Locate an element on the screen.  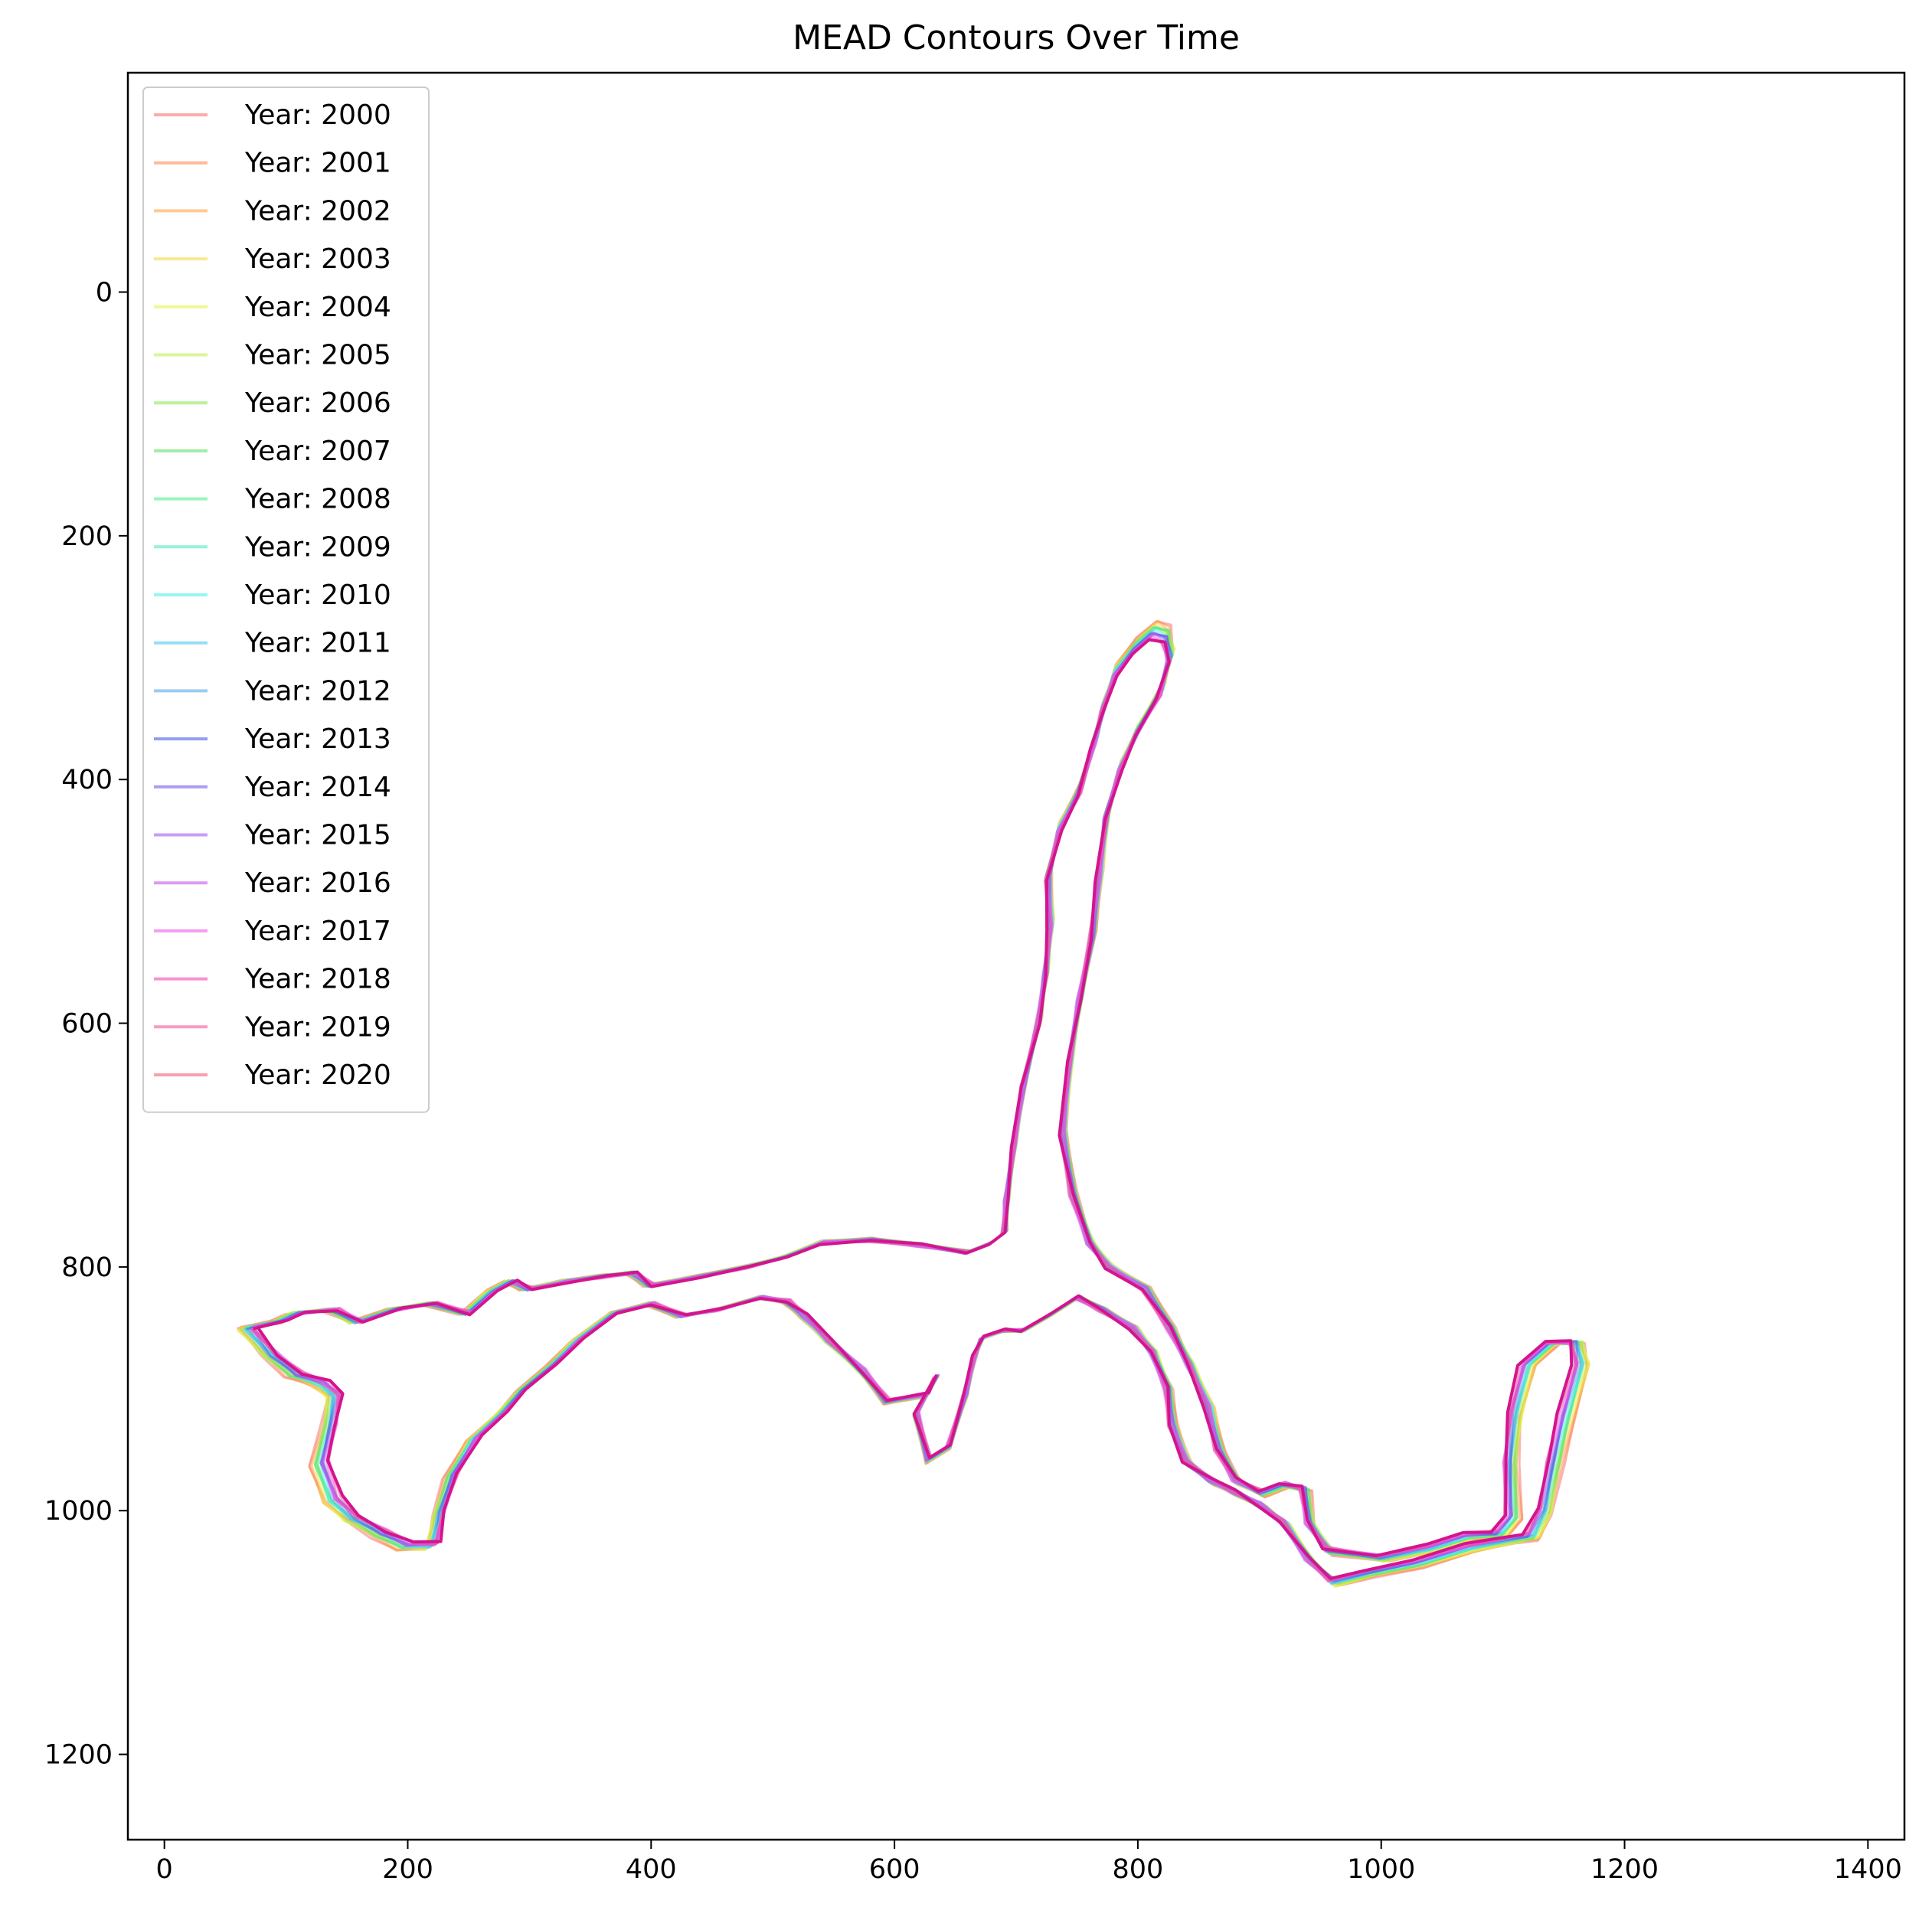
chart-title: MEAD Contours Over Time is located at coordinates (1016, 38).